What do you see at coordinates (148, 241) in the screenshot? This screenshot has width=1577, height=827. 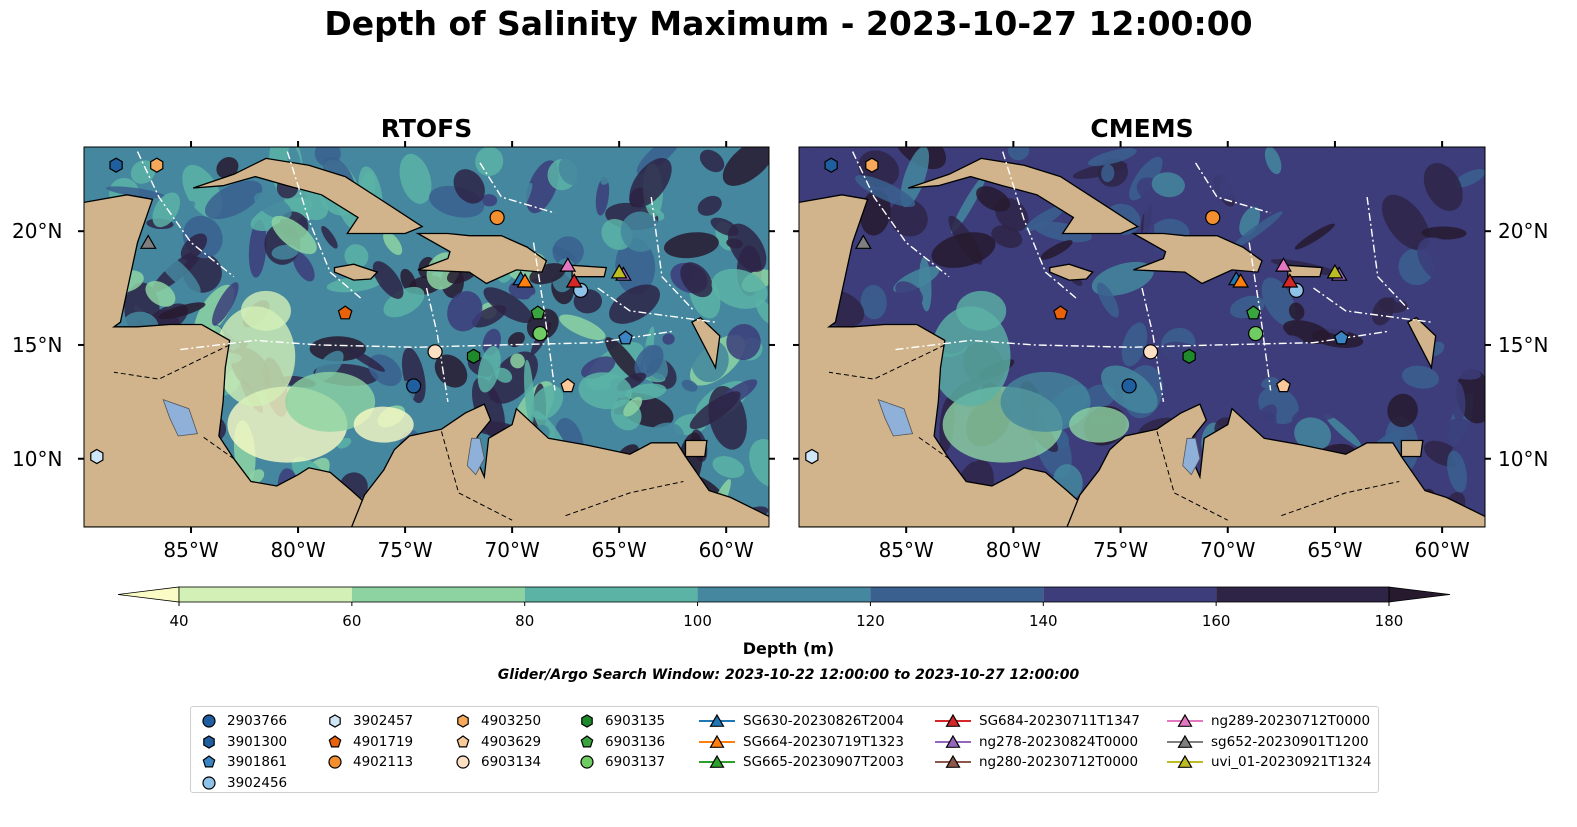 I see `rtofs-marker-sg652-20230901t1200` at bounding box center [148, 241].